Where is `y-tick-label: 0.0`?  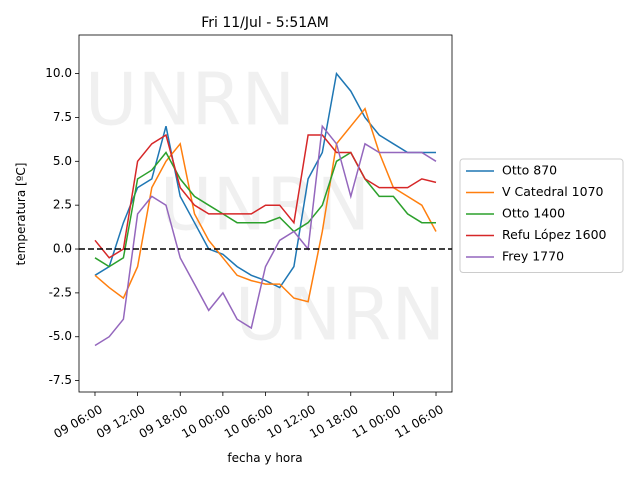
y-tick-label: 0.0 is located at coordinates (62, 249).